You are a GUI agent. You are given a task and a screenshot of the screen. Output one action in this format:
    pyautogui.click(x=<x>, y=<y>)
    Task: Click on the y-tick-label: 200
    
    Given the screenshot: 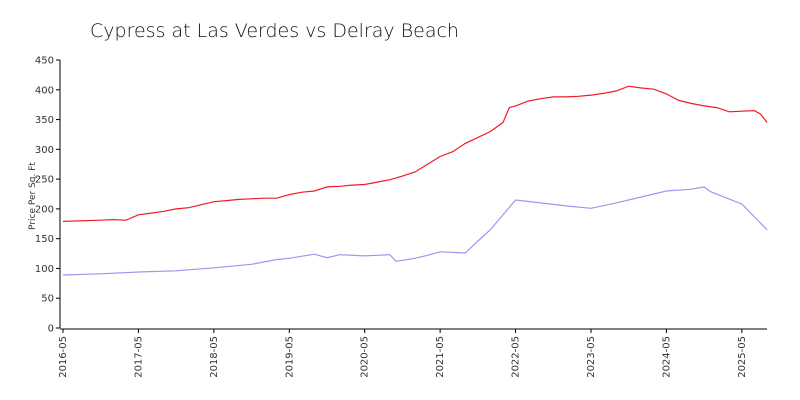 What is the action you would take?
    pyautogui.click(x=44, y=209)
    